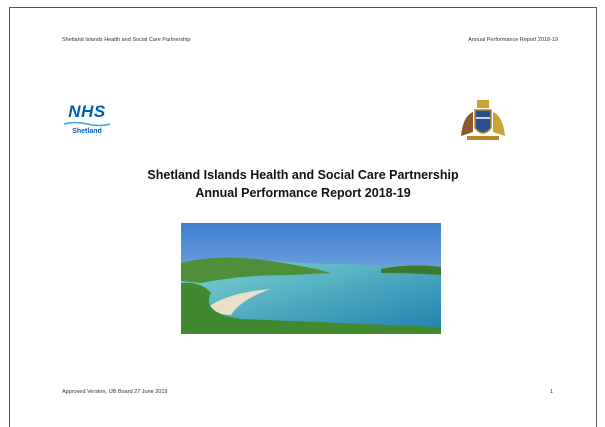 The height and width of the screenshot is (427, 605). Describe the element at coordinates (87, 131) in the screenshot. I see `nhs-logo-region: Shetland` at that location.